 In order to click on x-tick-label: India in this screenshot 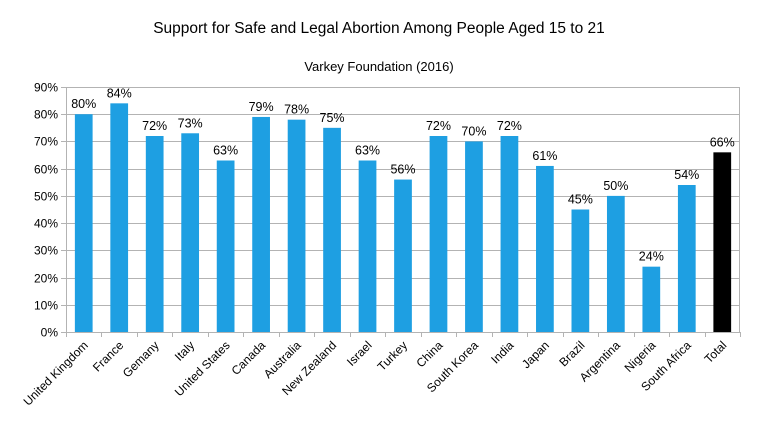, I will do `click(502, 352)`.